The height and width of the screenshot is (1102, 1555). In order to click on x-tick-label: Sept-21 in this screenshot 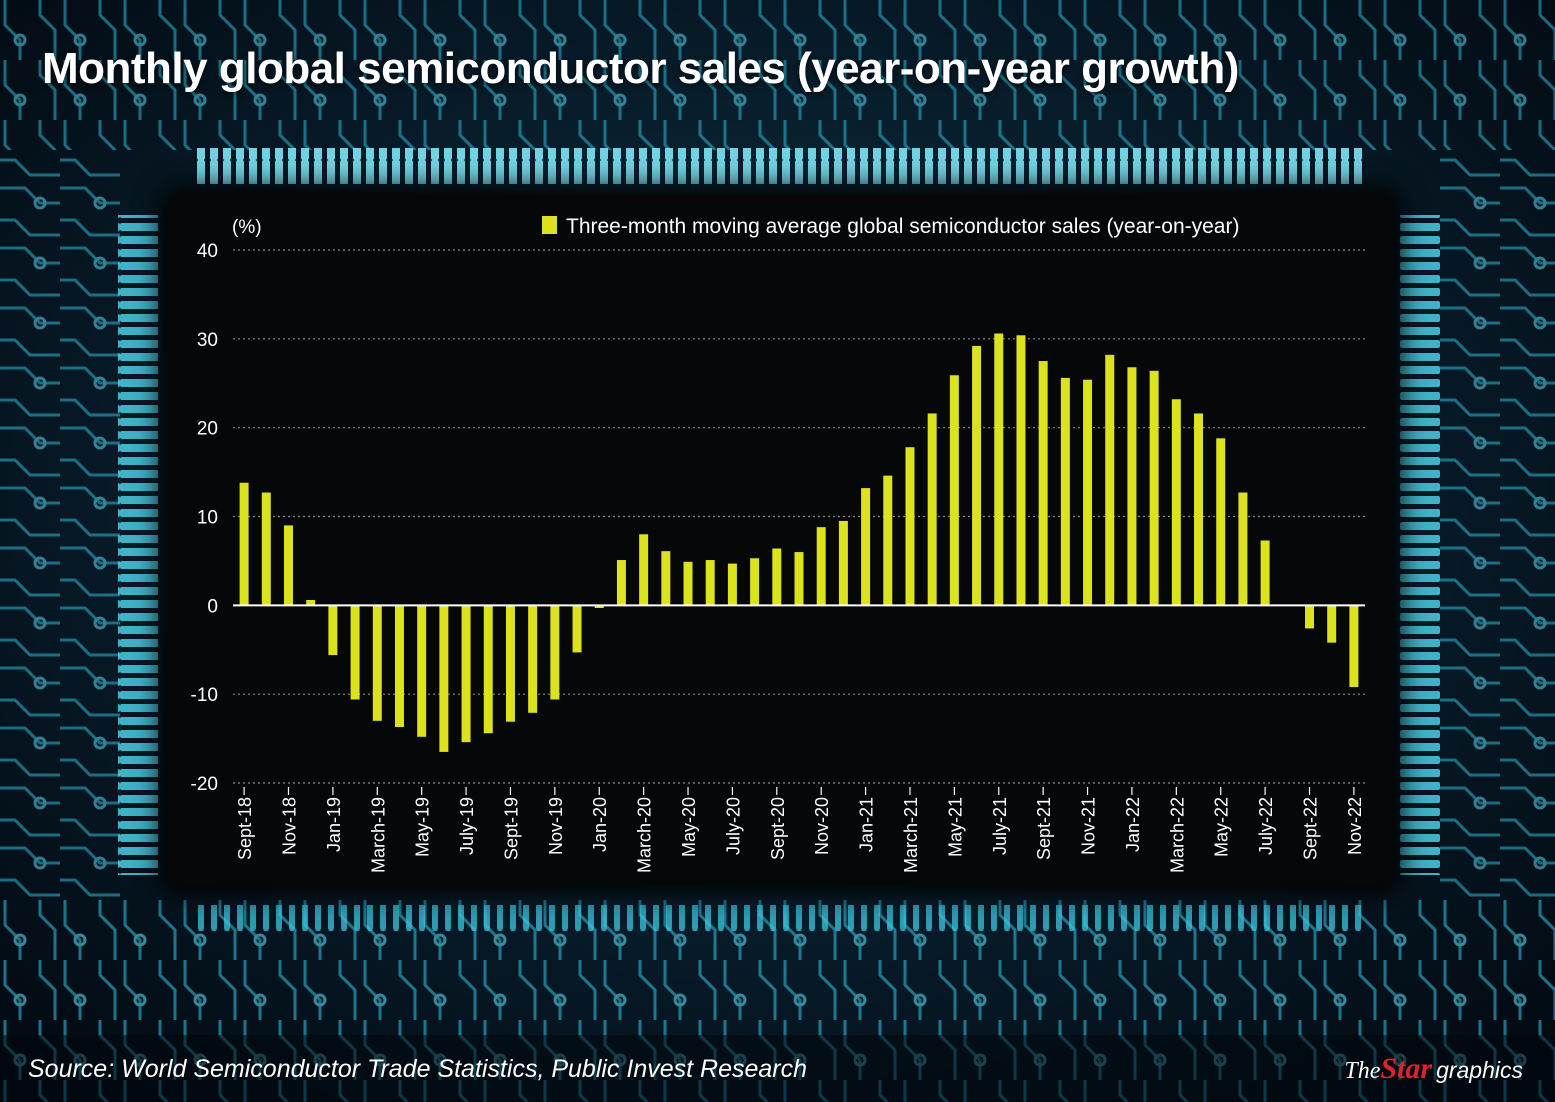, I will do `click(1044, 828)`.